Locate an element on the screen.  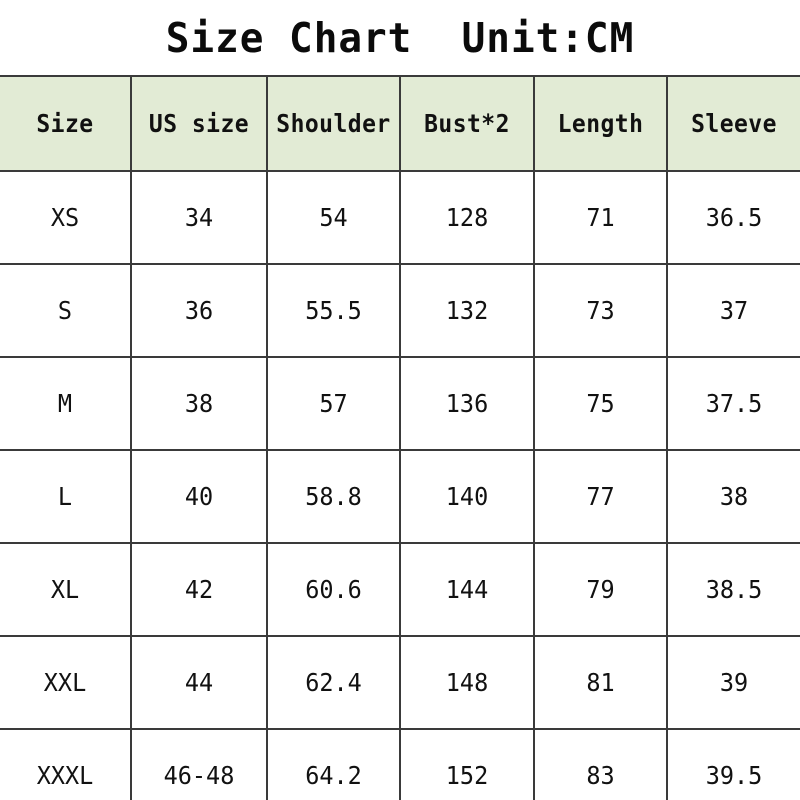
table-row: L 40 58.8 140 77 38 is located at coordinates (400, 496).